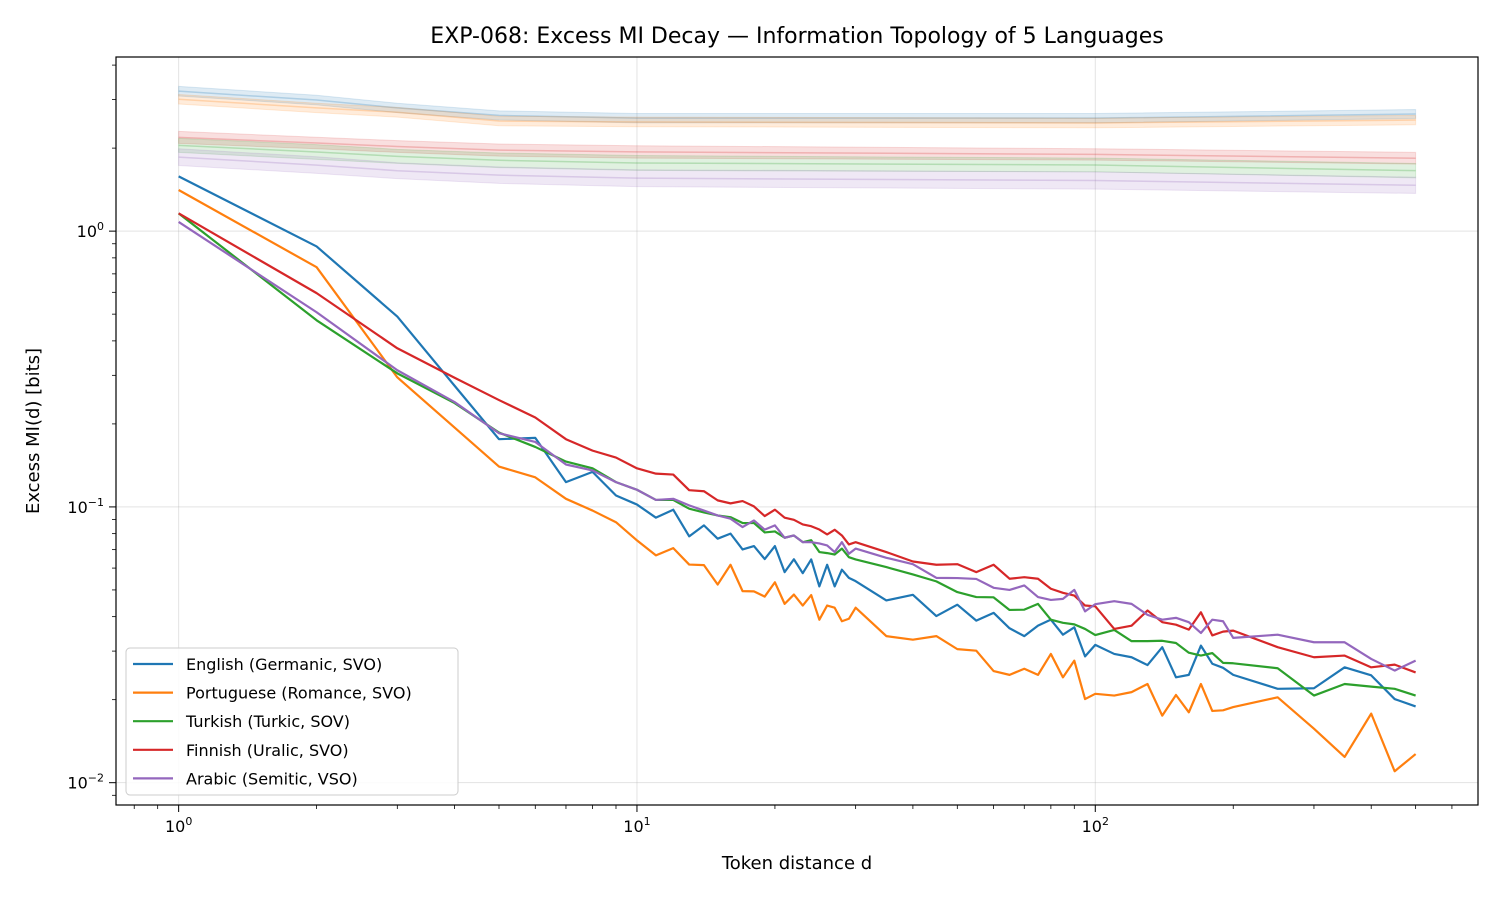 The width and height of the screenshot is (1500, 904). I want to click on x-axis-label: Token distance d, so click(796, 863).